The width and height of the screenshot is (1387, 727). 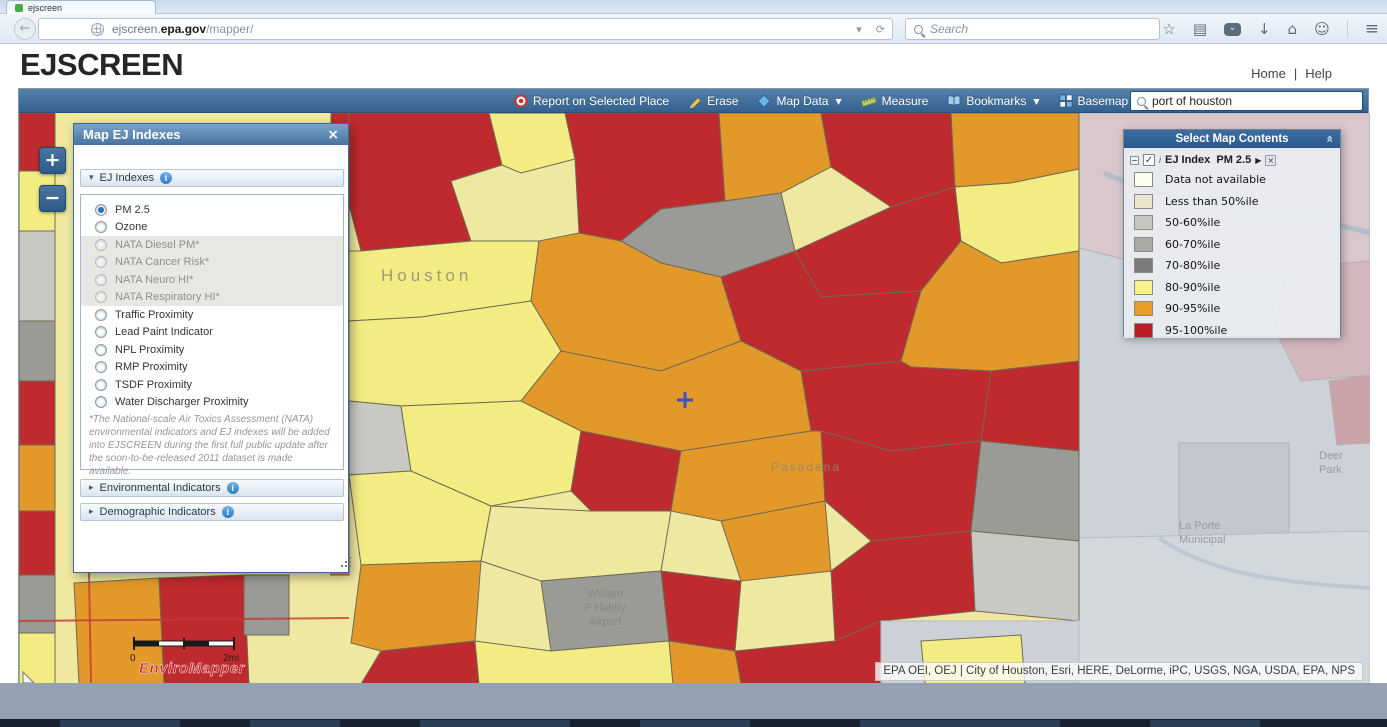 What do you see at coordinates (212, 488) in the screenshot?
I see `section-environmental-indicators: ▸ Environmental Indicators i` at bounding box center [212, 488].